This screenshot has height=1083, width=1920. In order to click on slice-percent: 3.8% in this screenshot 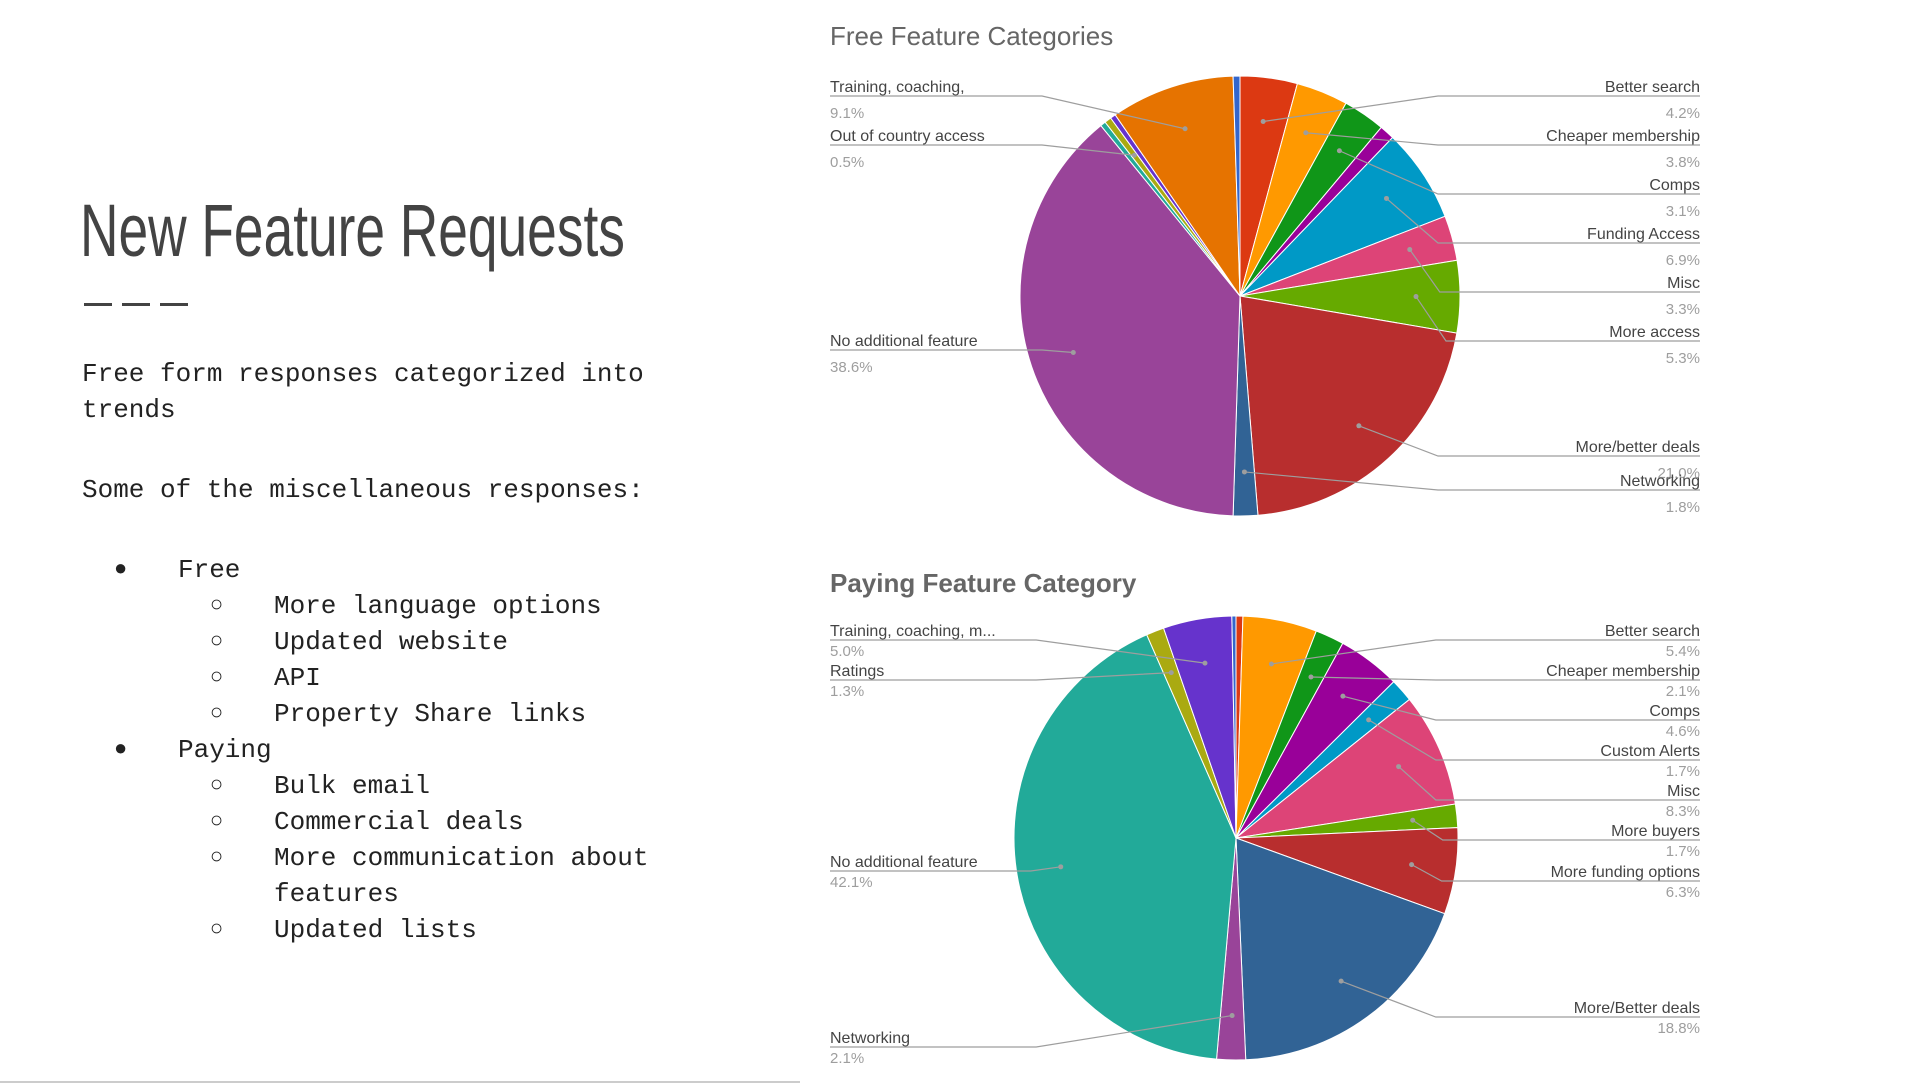, I will do `click(1683, 162)`.